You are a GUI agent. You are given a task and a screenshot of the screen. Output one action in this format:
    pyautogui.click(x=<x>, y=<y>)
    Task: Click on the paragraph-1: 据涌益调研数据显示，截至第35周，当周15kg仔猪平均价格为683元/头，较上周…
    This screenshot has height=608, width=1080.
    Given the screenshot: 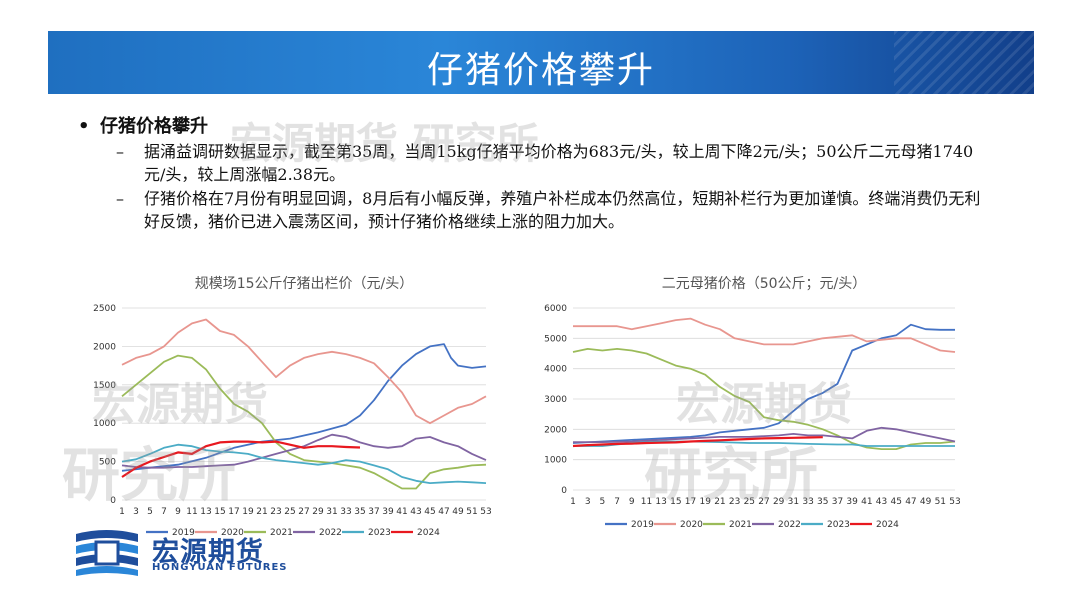 What is the action you would take?
    pyautogui.click(x=559, y=163)
    